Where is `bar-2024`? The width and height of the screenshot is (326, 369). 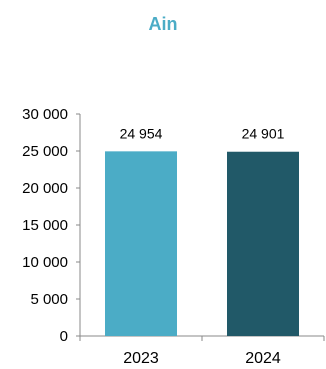 bar-2024 is located at coordinates (263, 243).